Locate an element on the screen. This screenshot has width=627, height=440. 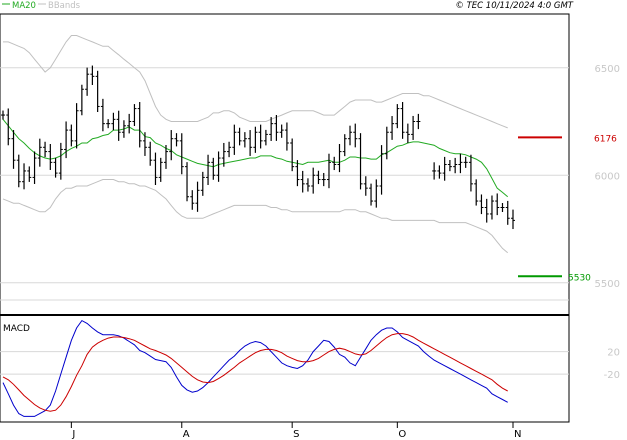
bbands-lower-line is located at coordinates (255, 216).